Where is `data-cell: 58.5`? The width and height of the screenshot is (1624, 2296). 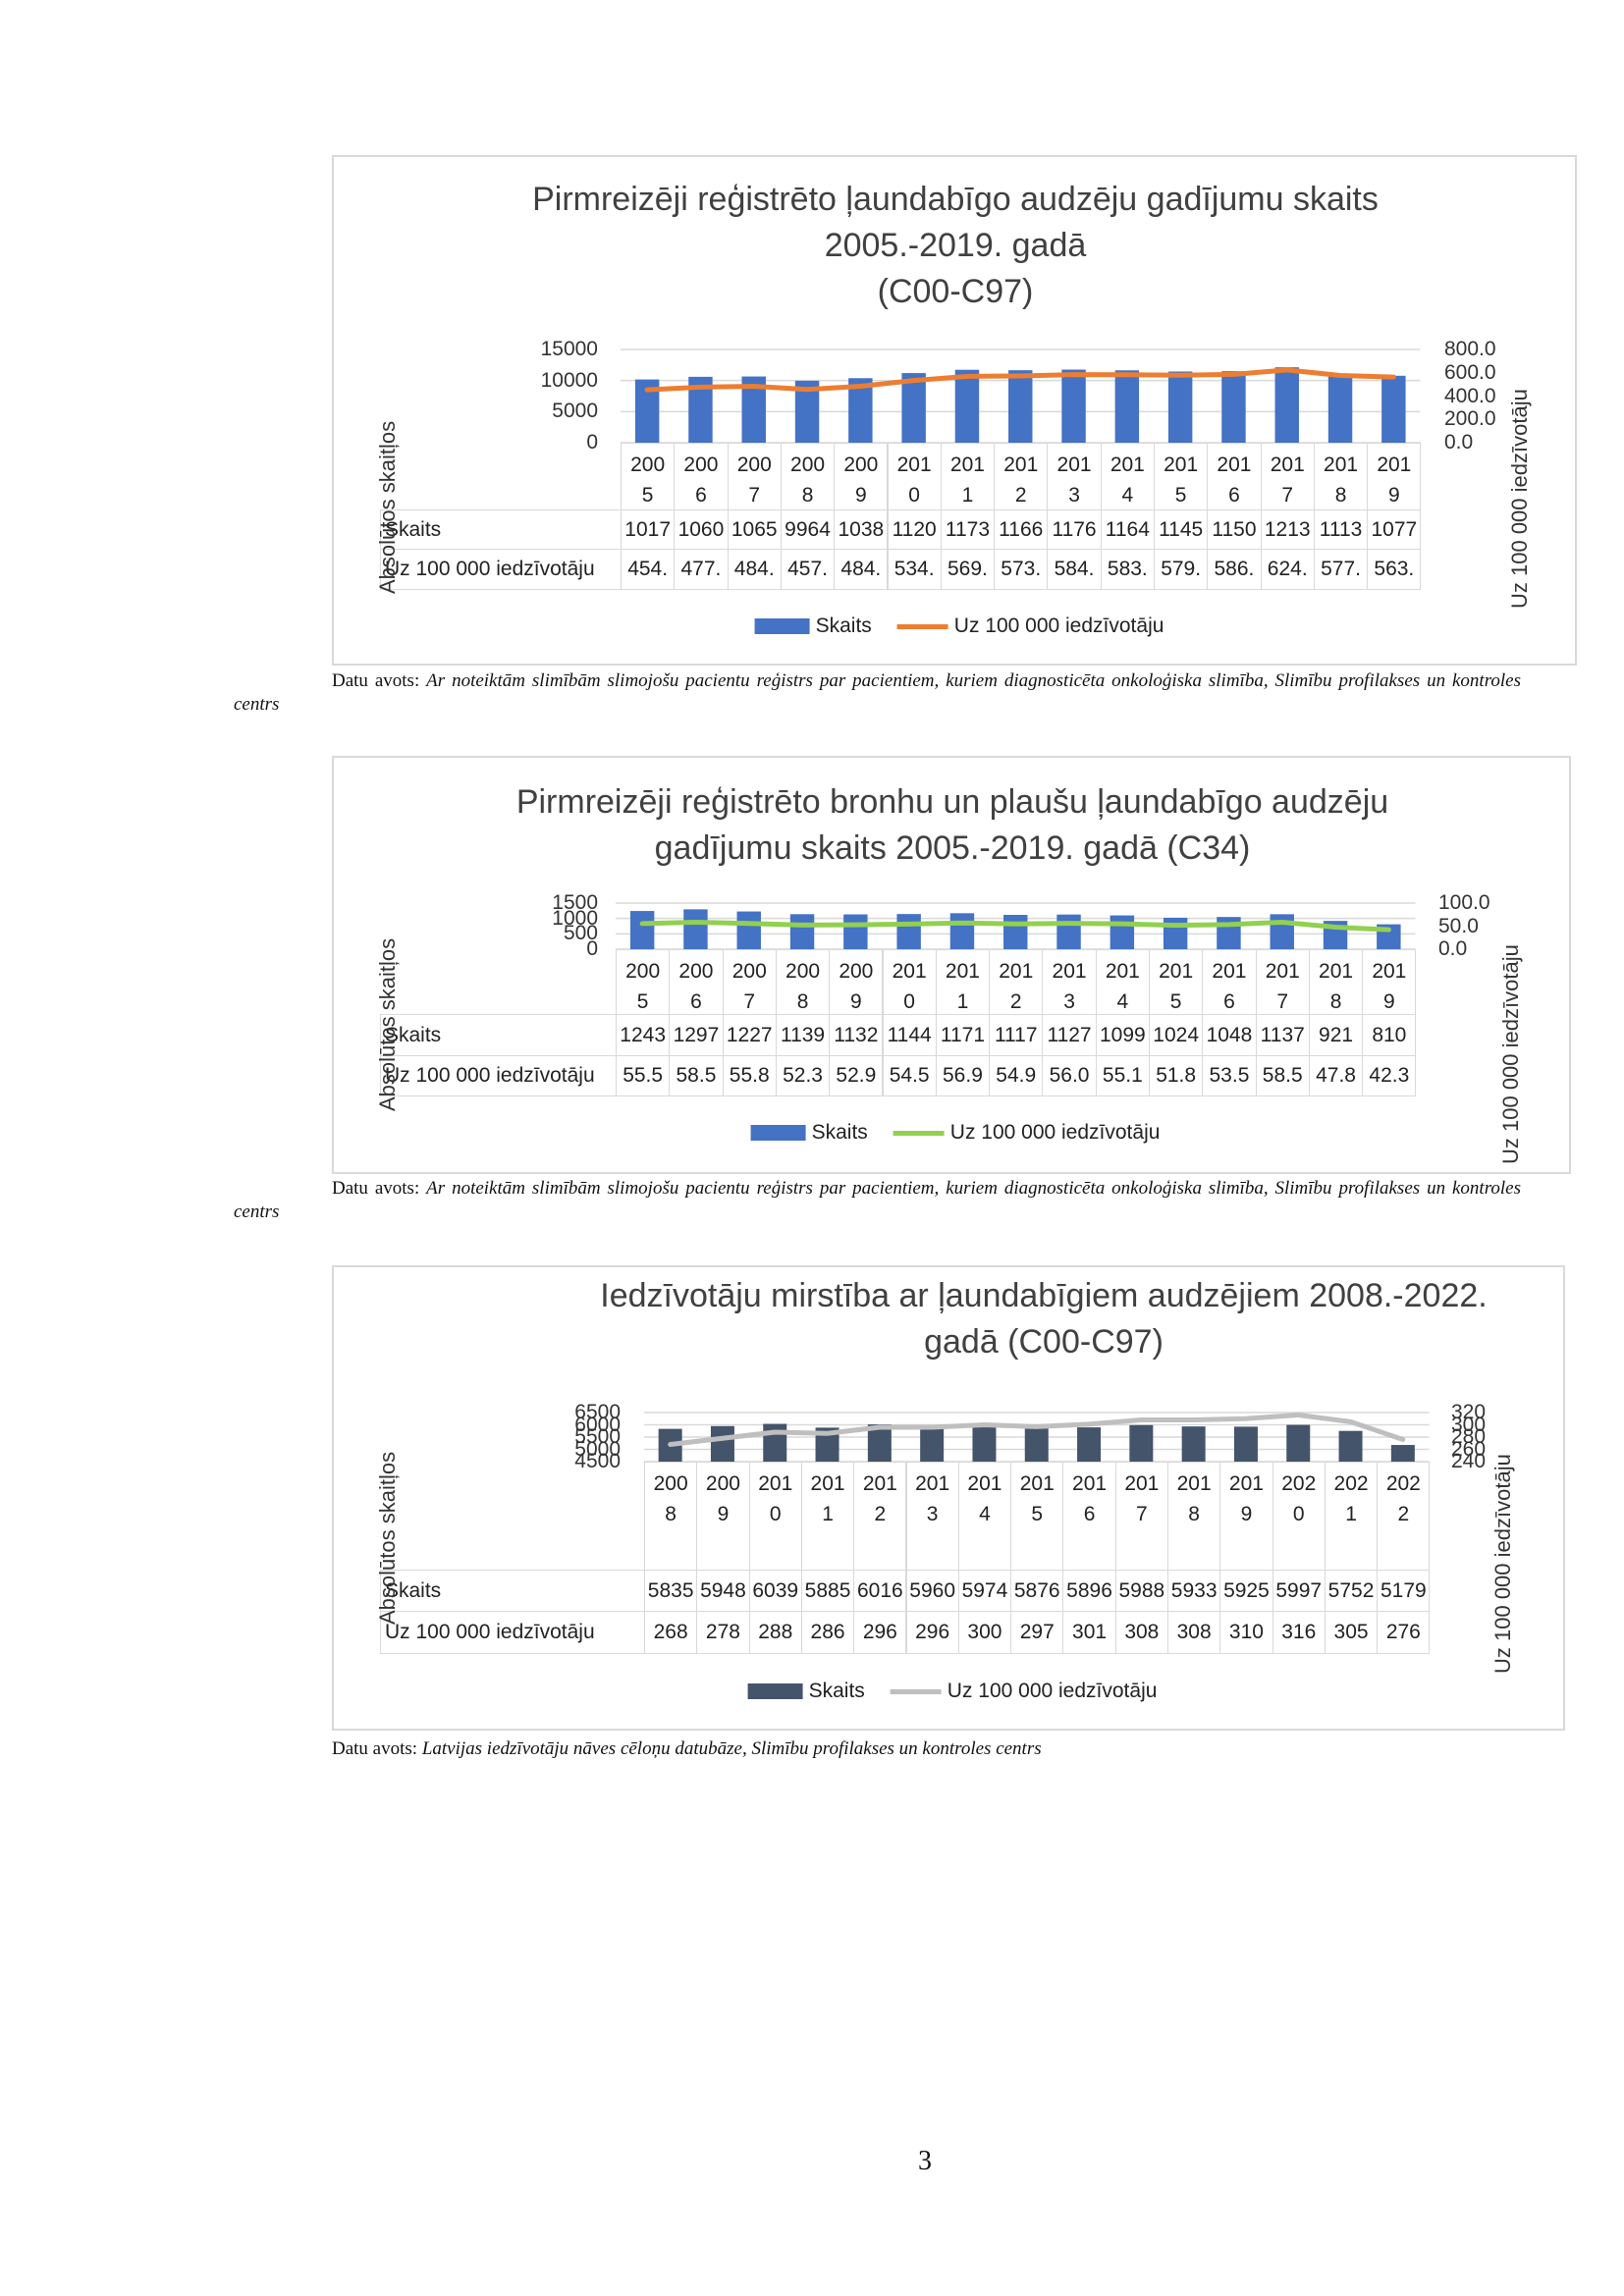 data-cell: 58.5 is located at coordinates (1282, 1075).